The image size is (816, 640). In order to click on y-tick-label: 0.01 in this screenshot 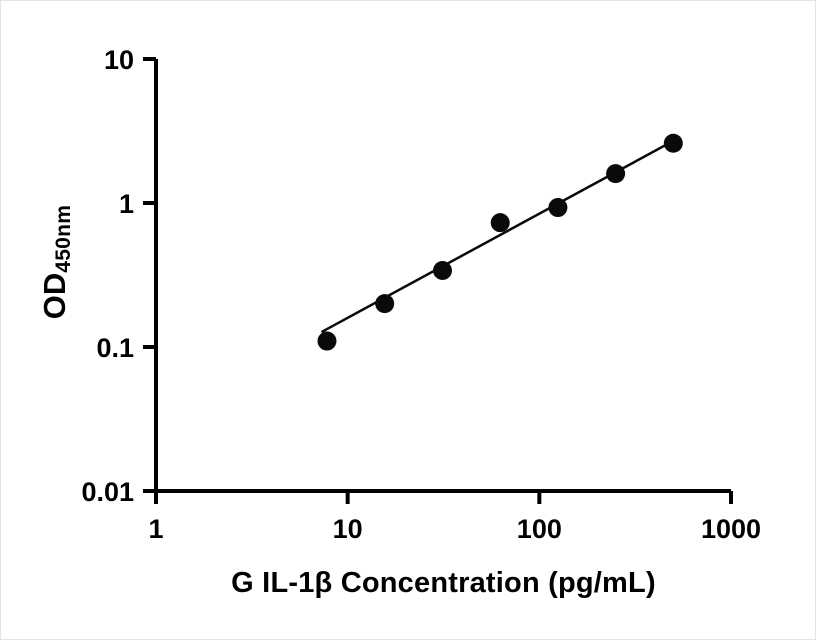, I will do `click(107, 492)`.